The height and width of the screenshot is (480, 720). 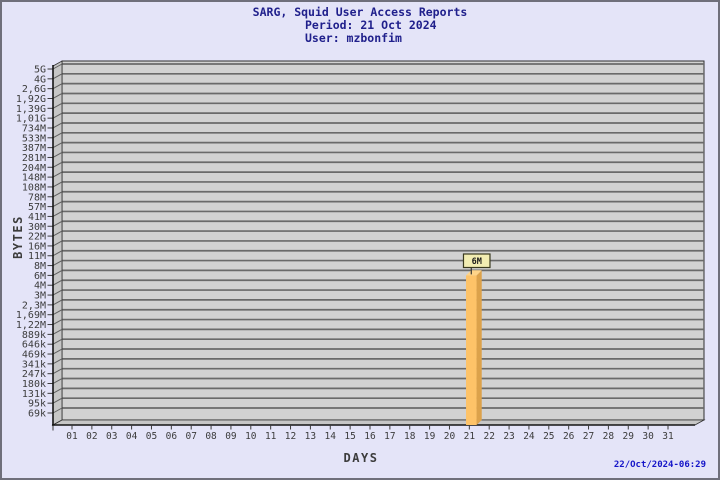 What do you see at coordinates (31, 315) in the screenshot?
I see `y-tick-label: 1,69M` at bounding box center [31, 315].